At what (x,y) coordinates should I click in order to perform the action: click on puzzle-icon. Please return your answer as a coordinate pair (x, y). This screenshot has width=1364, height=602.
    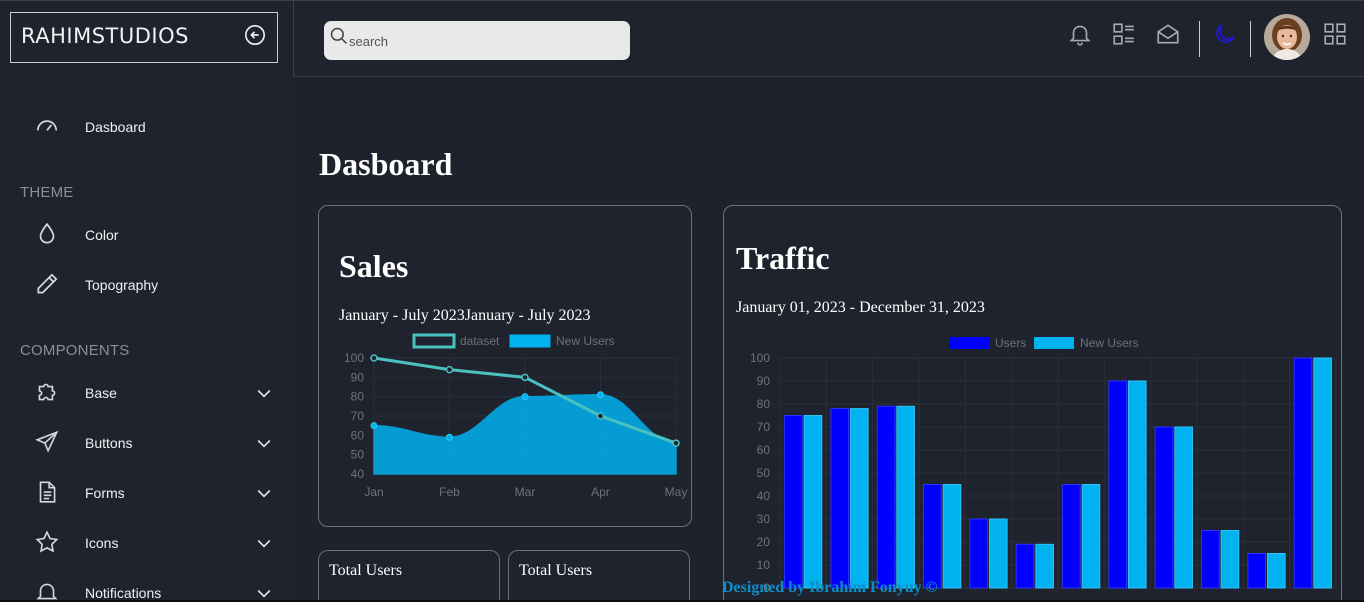
    Looking at the image, I should click on (47, 392).